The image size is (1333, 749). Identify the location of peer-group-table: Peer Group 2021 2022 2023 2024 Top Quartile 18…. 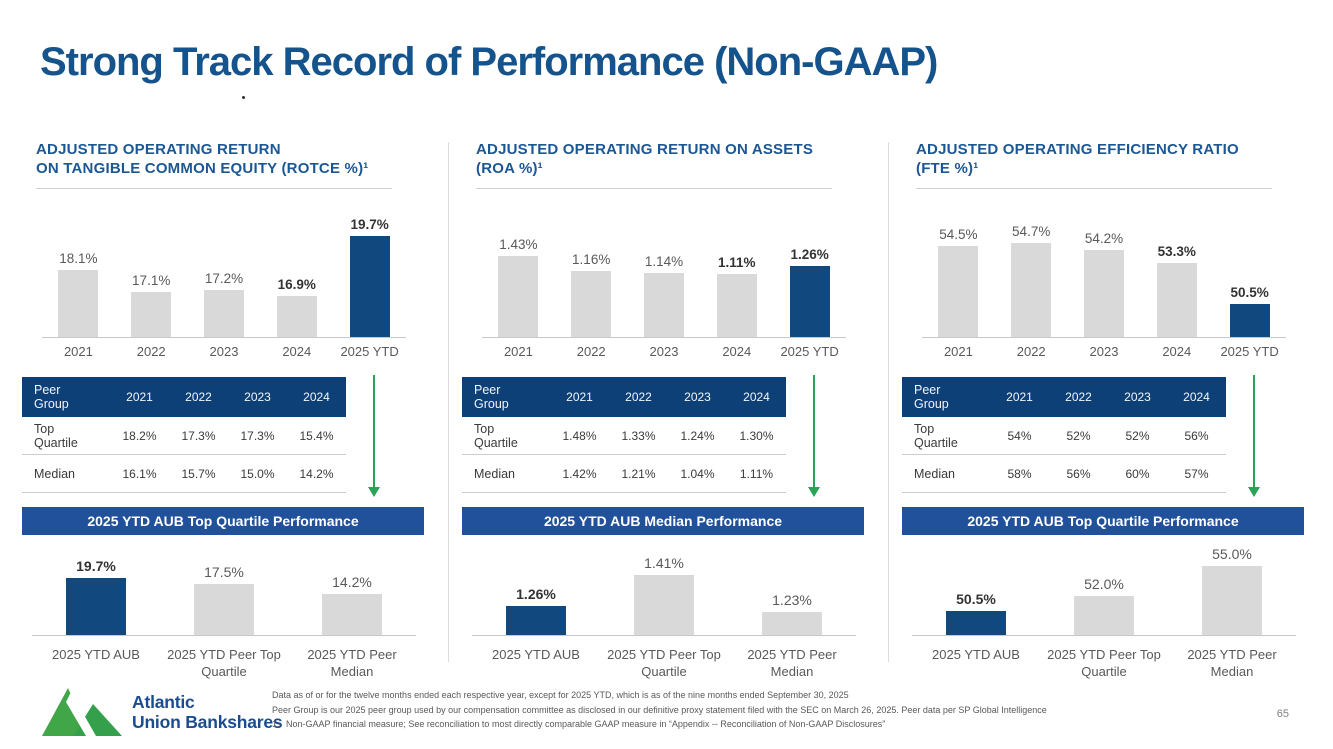
(184, 435).